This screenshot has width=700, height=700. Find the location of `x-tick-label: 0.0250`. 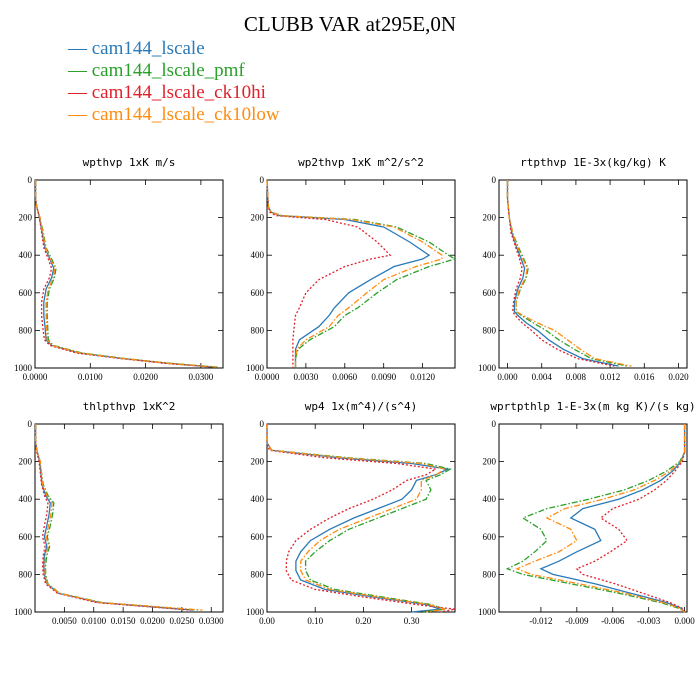

x-tick-label: 0.0250 is located at coordinates (182, 621).